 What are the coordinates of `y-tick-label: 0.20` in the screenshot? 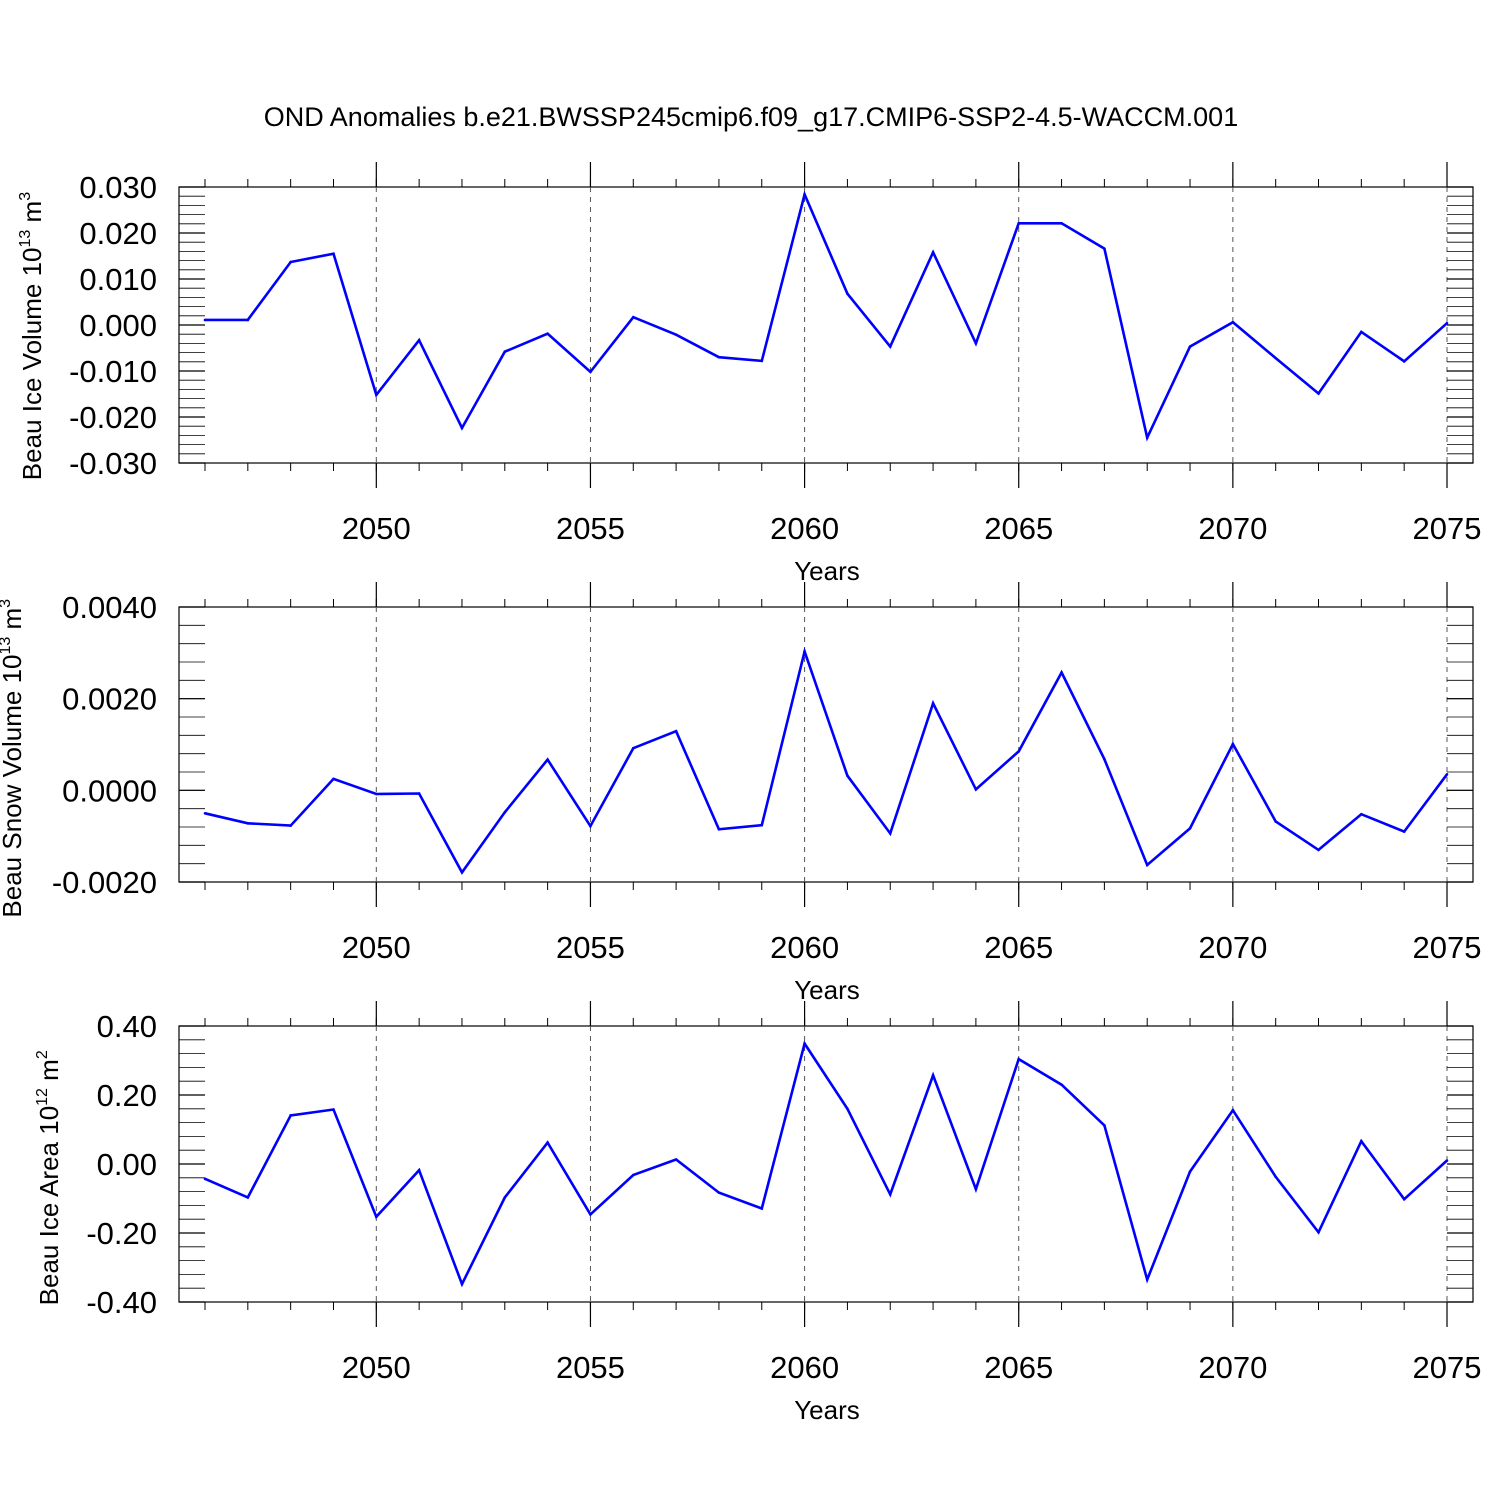 It's located at (127, 1095).